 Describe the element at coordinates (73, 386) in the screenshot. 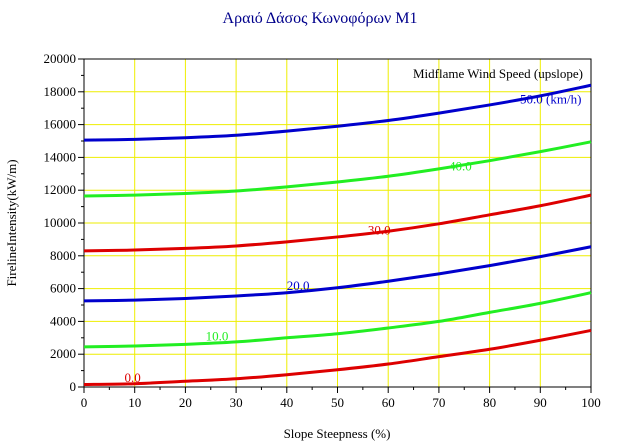

I see `y-tick-label: 0` at that location.